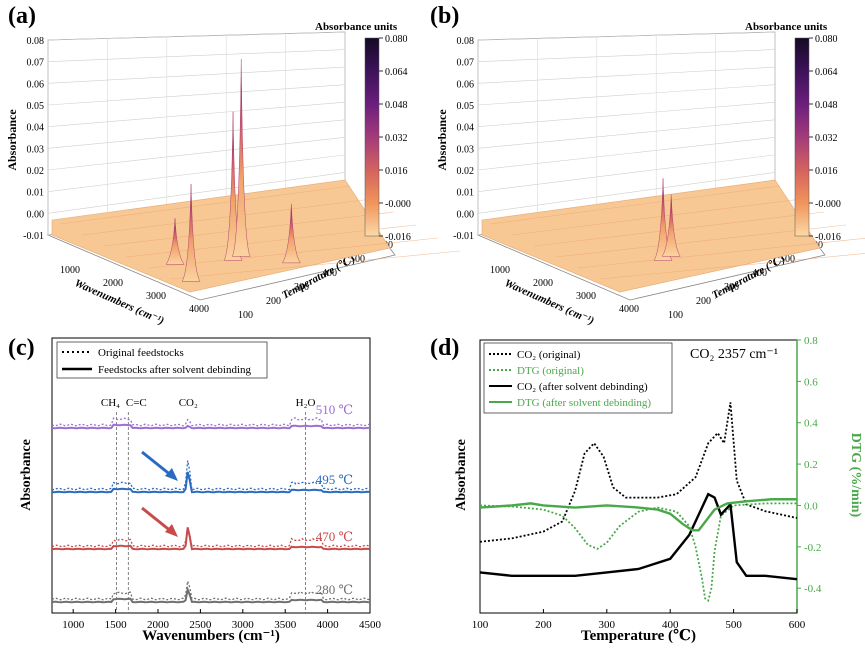  Describe the element at coordinates (582, 387) in the screenshot. I see `legend-label: CO₂ (after solvent debinding)` at that location.